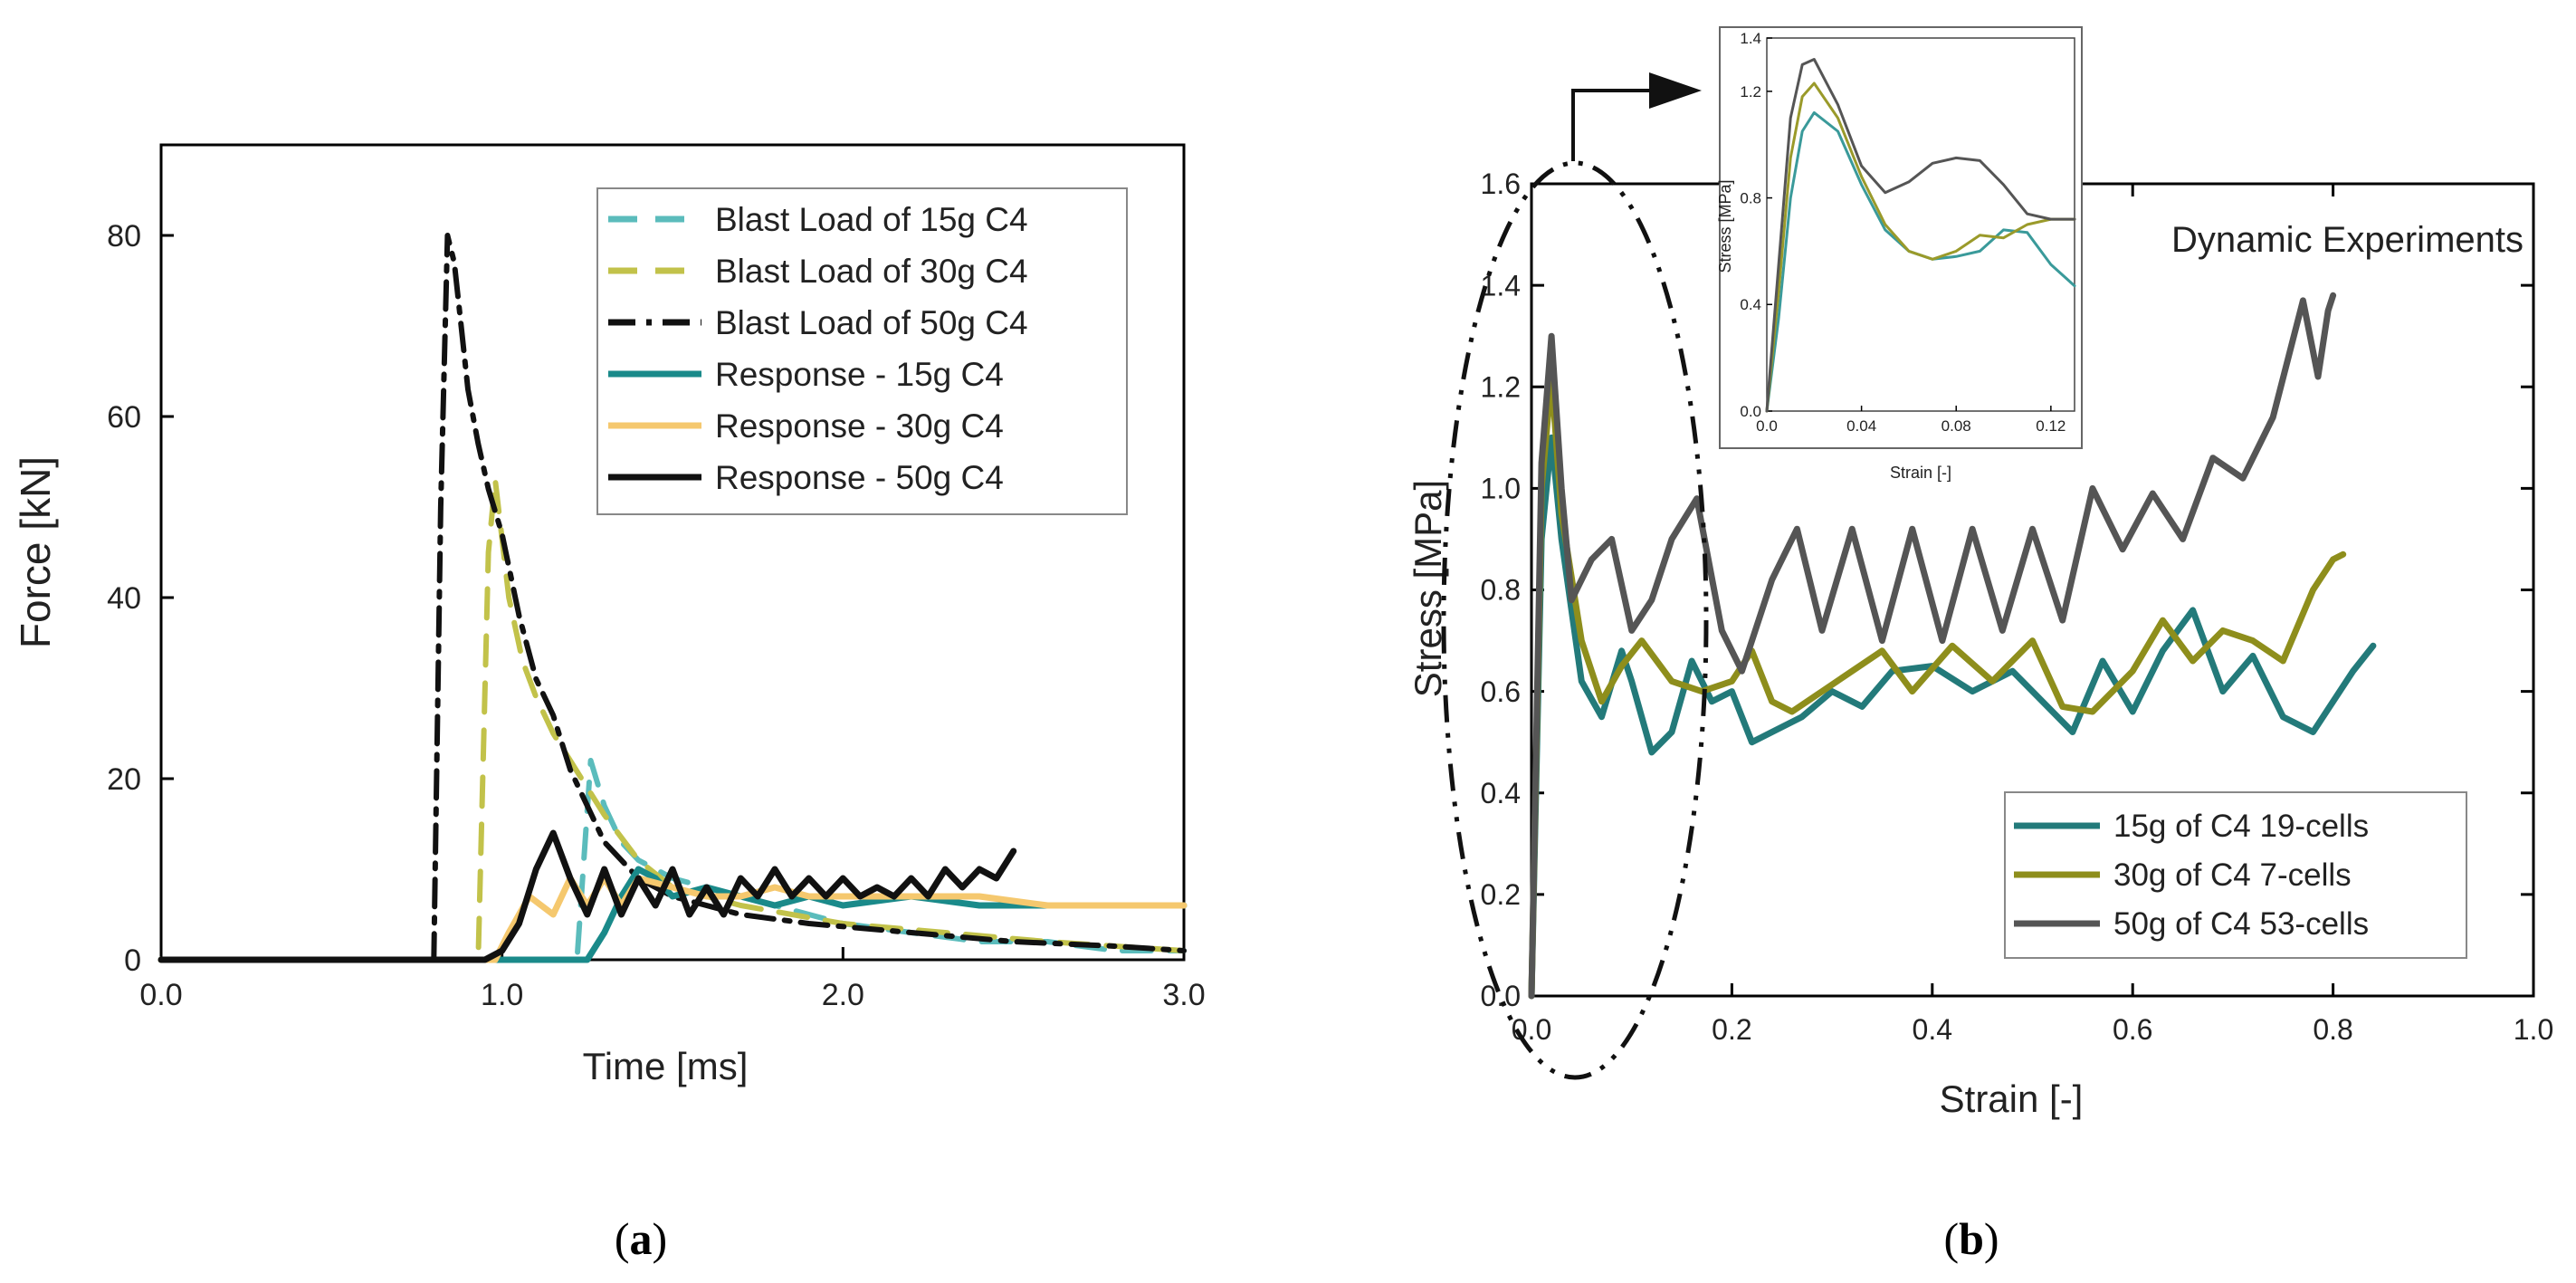 Image resolution: width=2576 pixels, height=1283 pixels. I want to click on legend-label: Blast Load of 30g C4, so click(871, 271).